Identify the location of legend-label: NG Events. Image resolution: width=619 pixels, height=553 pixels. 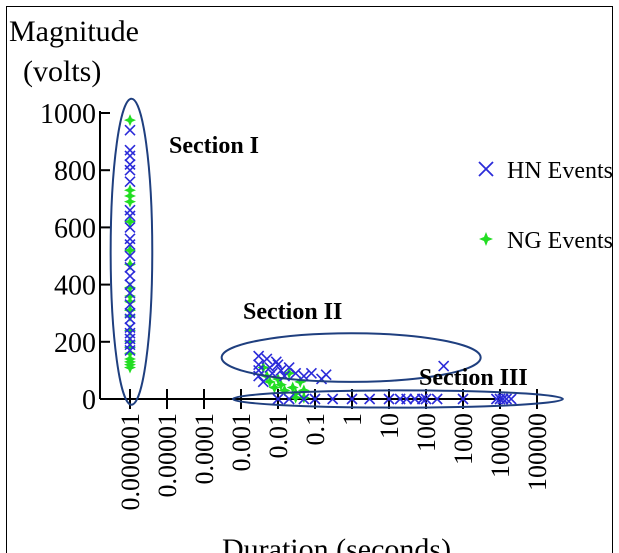
(560, 241).